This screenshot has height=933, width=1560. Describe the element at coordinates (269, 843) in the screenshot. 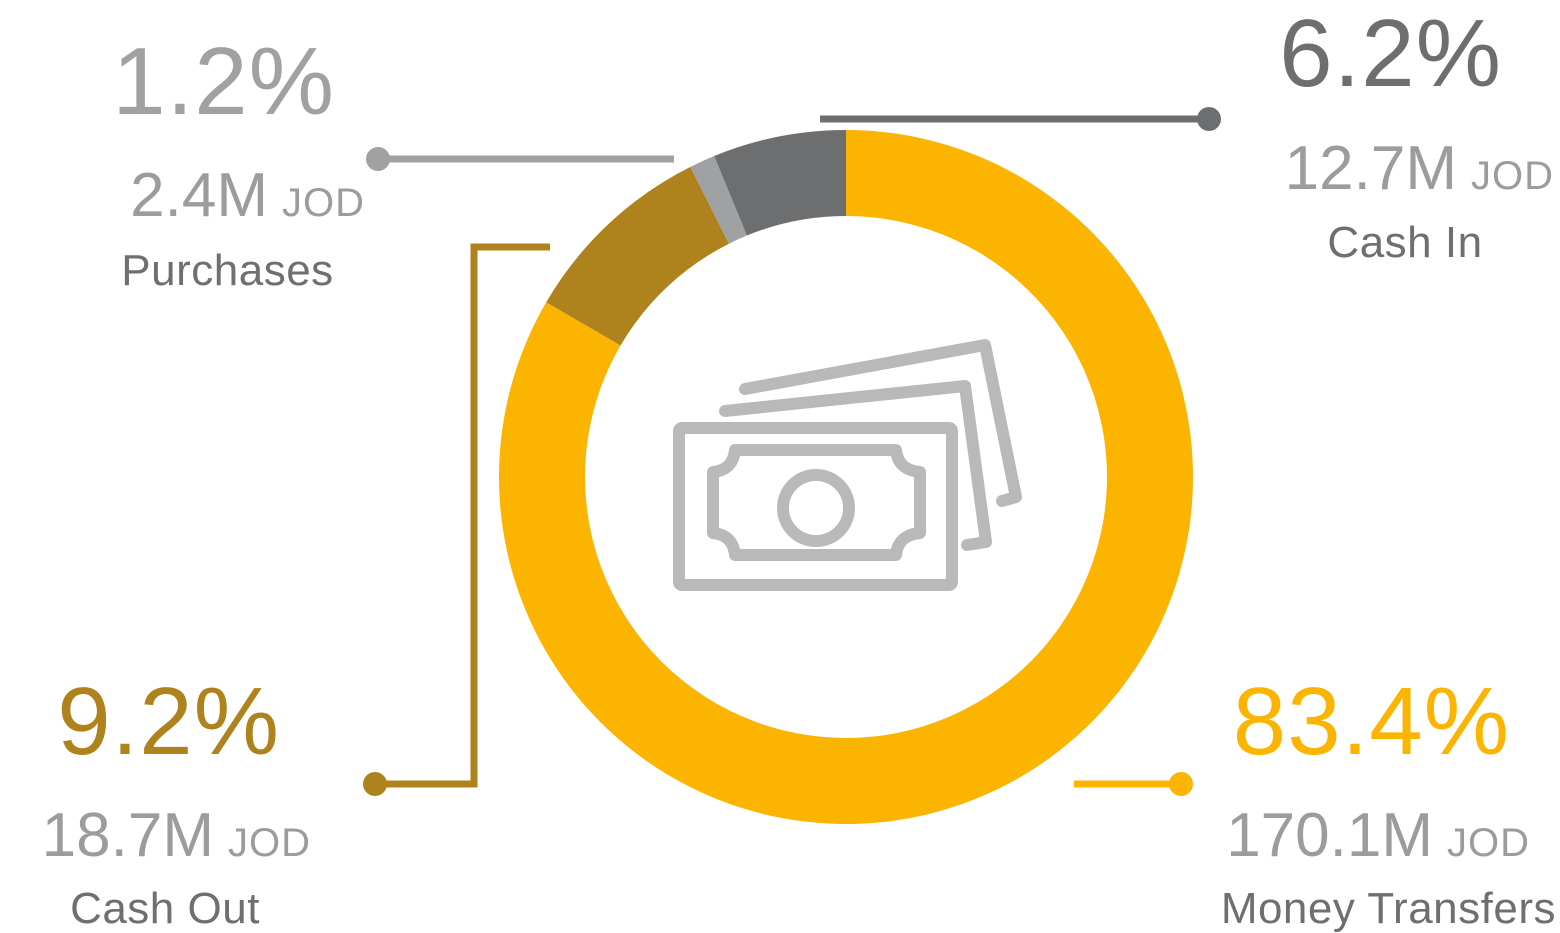

I see `cash-out-amount-unit: JOD` at that location.